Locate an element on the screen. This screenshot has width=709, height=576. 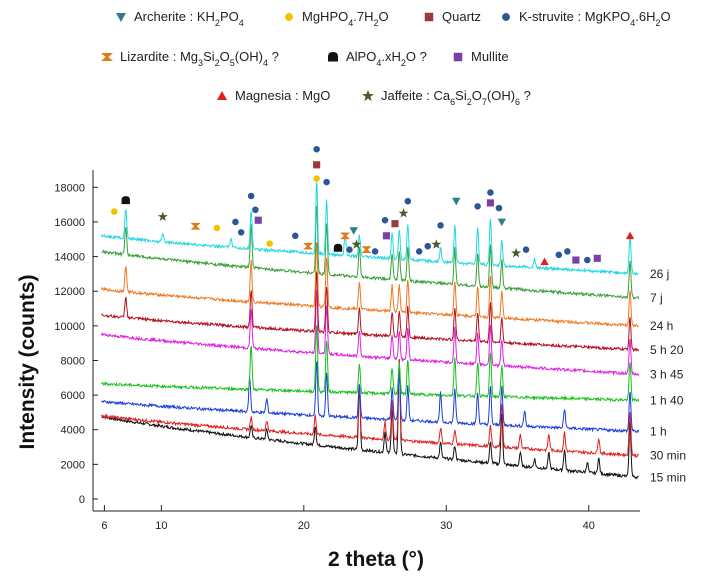
y-tick-label: 4000 is located at coordinates (73, 431).